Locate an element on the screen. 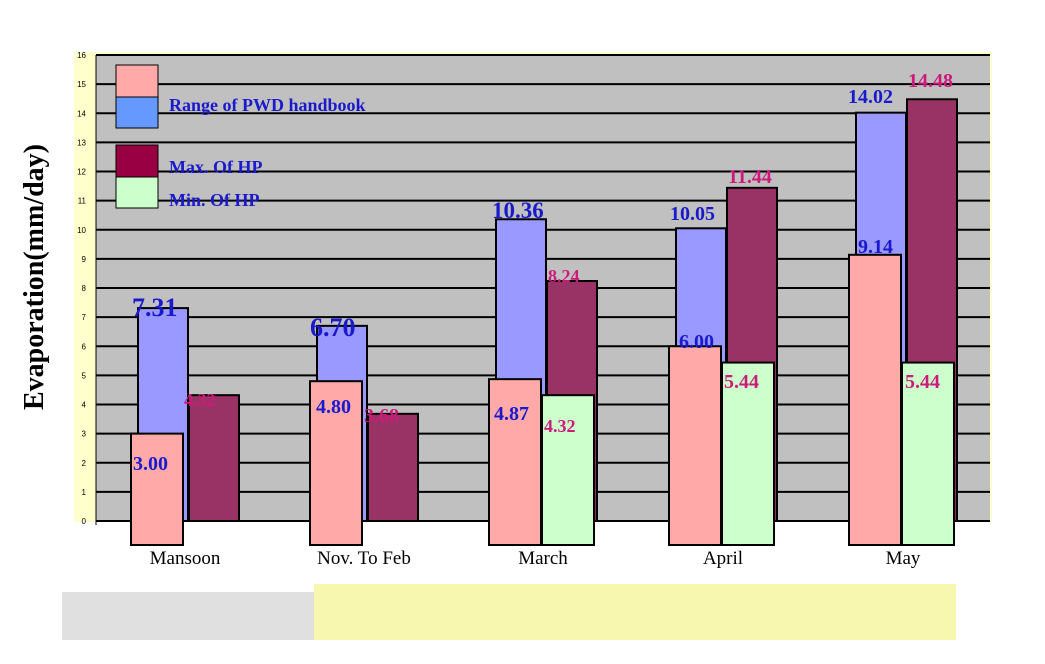 Image resolution: width=1045 pixels, height=664 pixels. legend-label: Max. Of HP is located at coordinates (215, 167).